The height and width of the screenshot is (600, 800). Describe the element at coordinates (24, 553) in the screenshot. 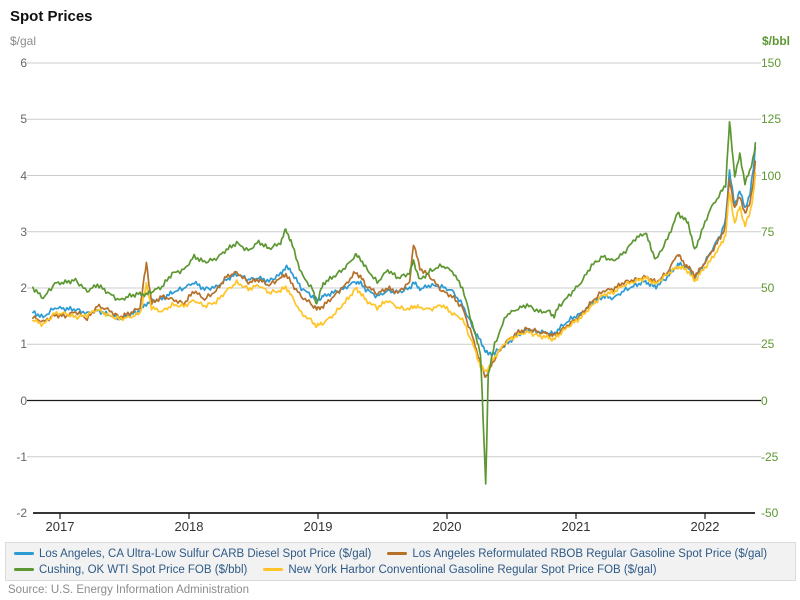

I see `legend-swatch-la-diesel` at that location.